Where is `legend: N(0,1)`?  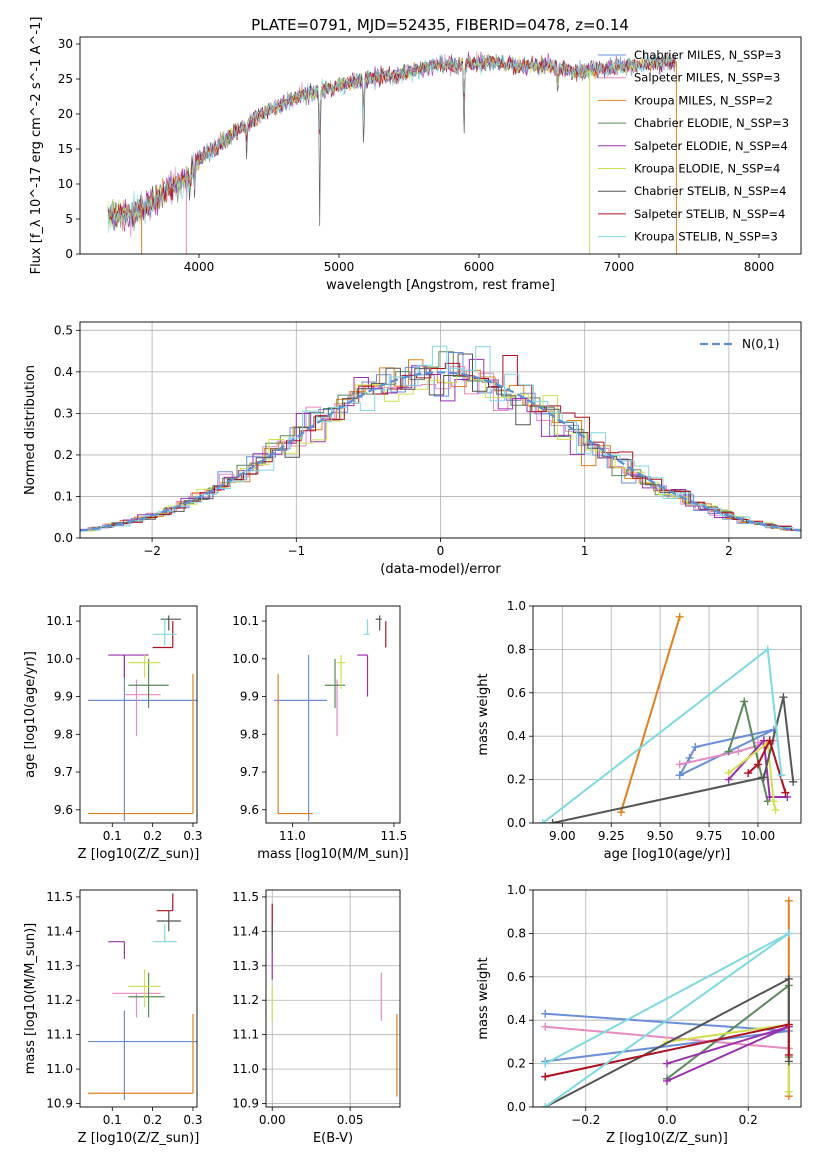 legend: N(0,1) is located at coordinates (739, 344).